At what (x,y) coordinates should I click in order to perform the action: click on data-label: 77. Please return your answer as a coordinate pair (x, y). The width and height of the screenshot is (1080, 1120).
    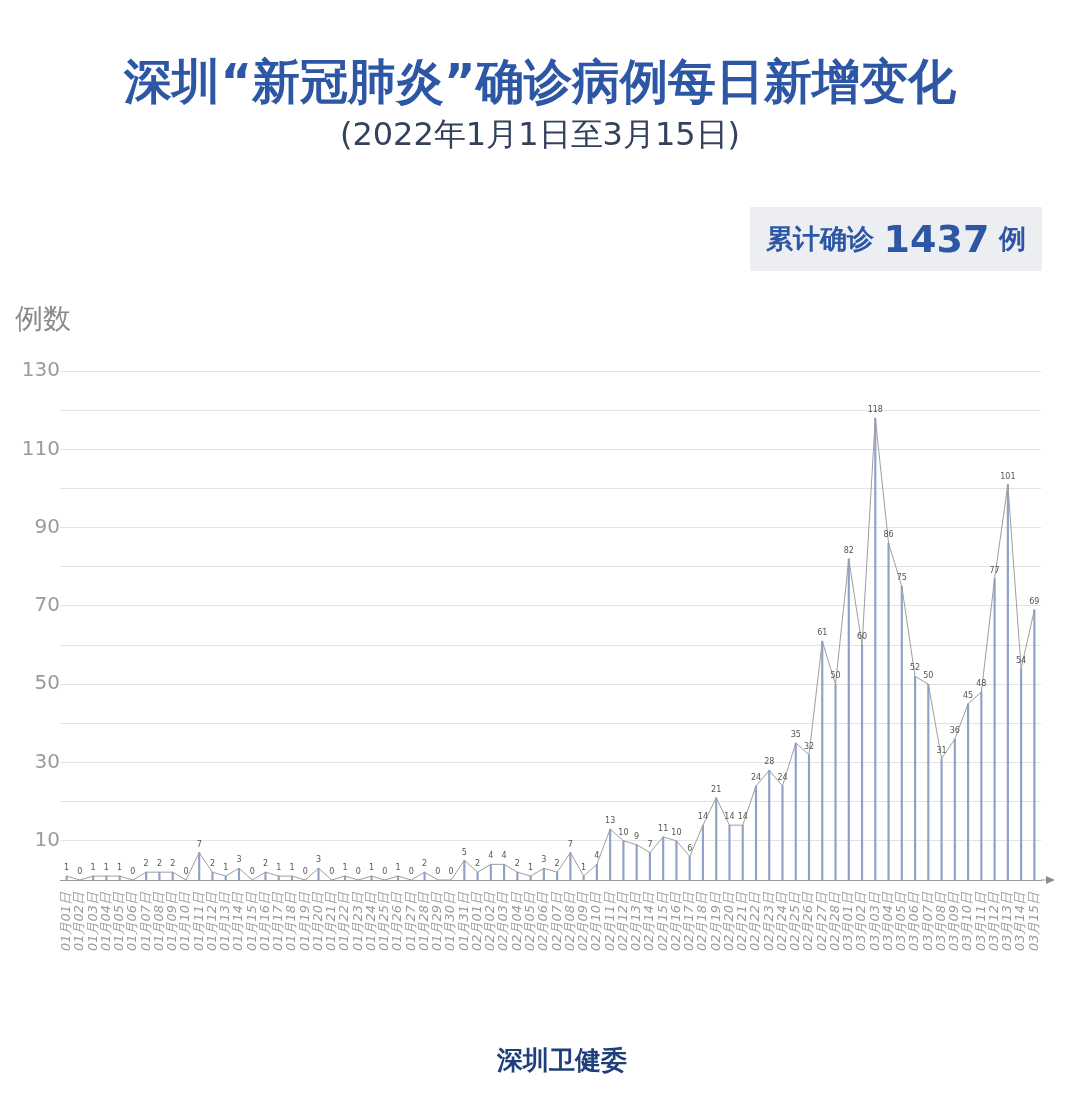
    Looking at the image, I should click on (994, 570).